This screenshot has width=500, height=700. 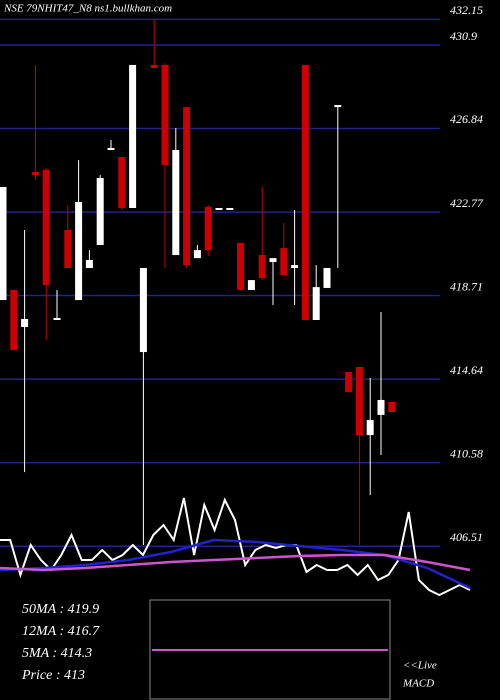 What do you see at coordinates (463, 36) in the screenshot?
I see `y-tick-label: 430.9` at bounding box center [463, 36].